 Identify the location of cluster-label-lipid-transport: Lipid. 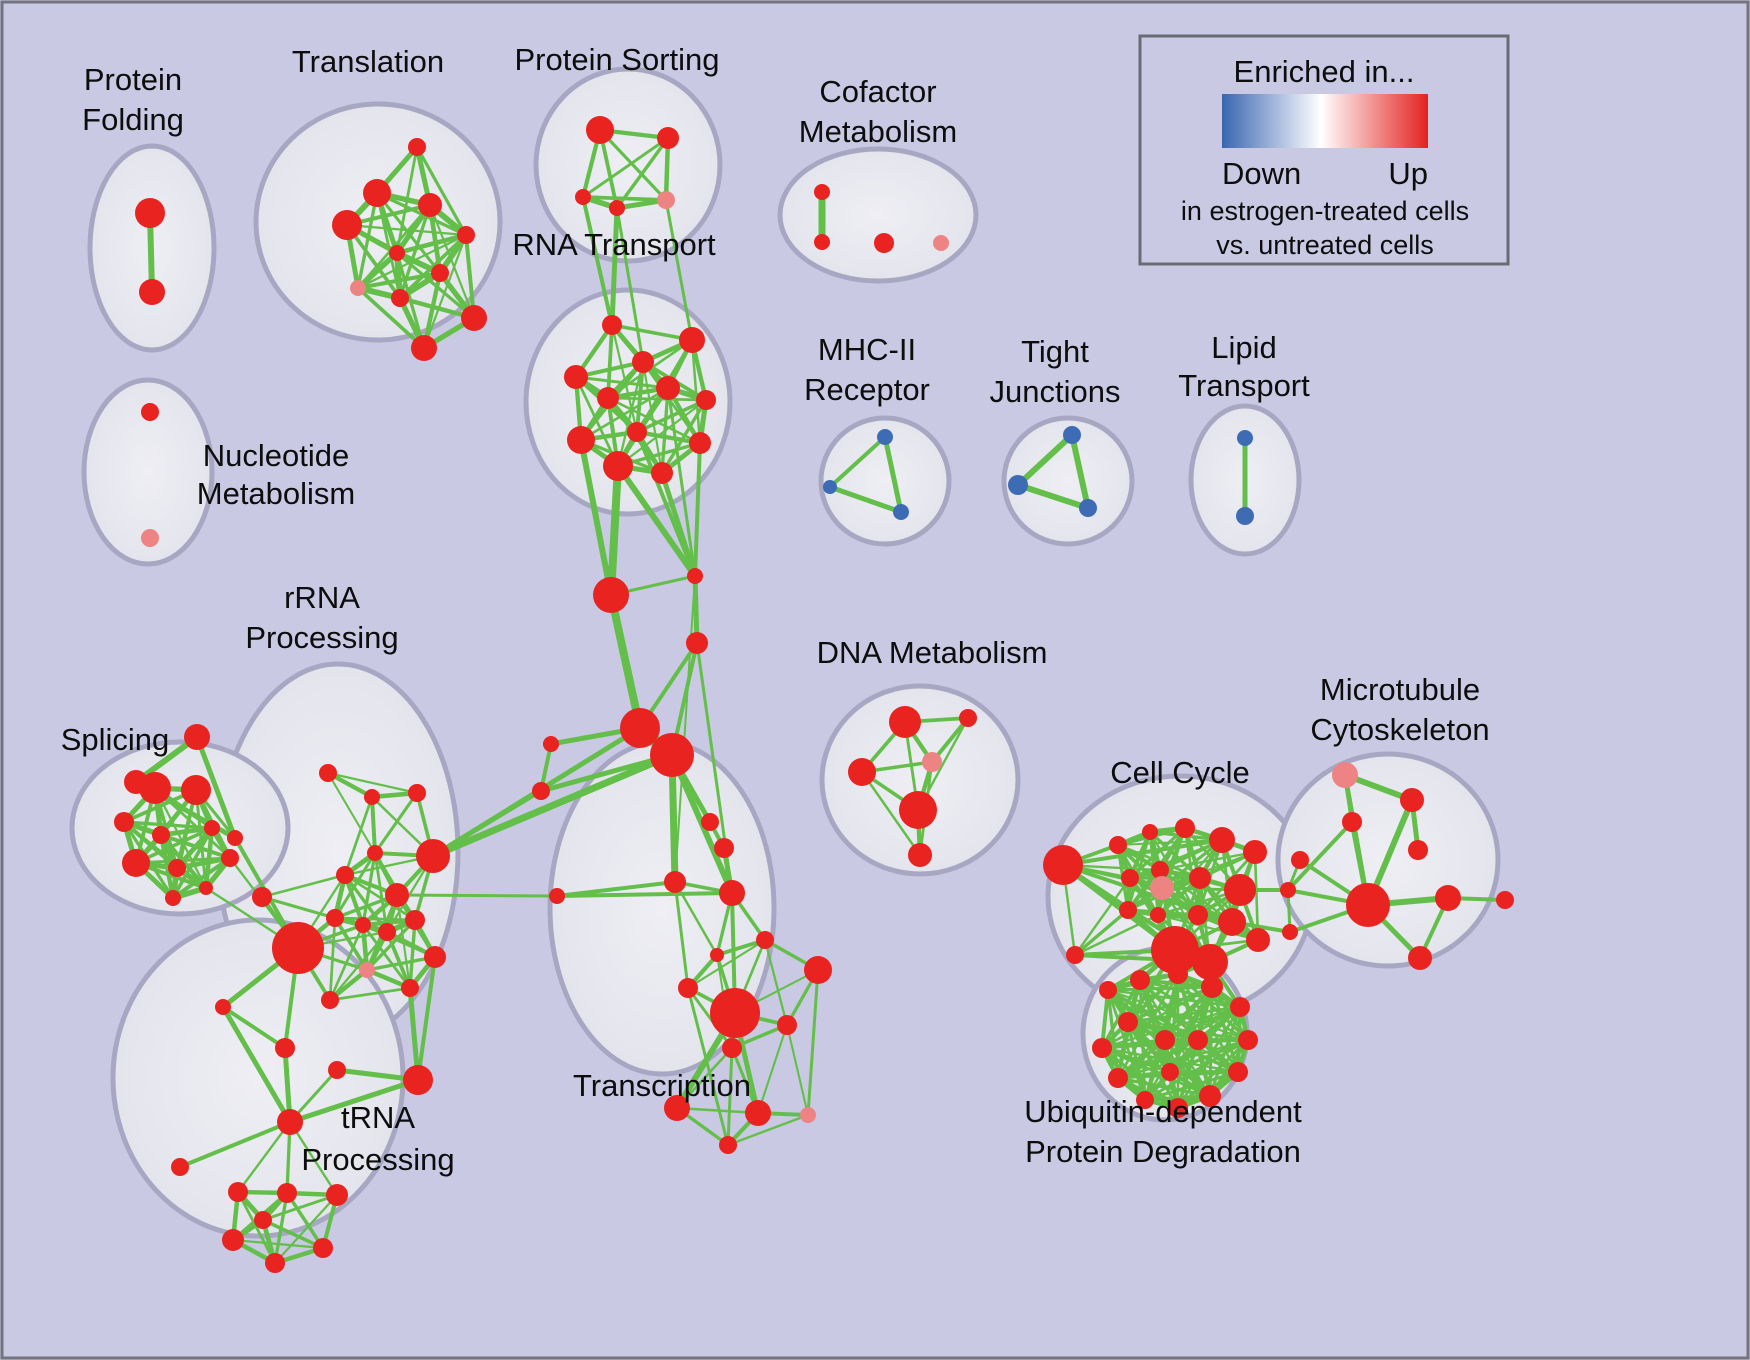
(1244, 347).